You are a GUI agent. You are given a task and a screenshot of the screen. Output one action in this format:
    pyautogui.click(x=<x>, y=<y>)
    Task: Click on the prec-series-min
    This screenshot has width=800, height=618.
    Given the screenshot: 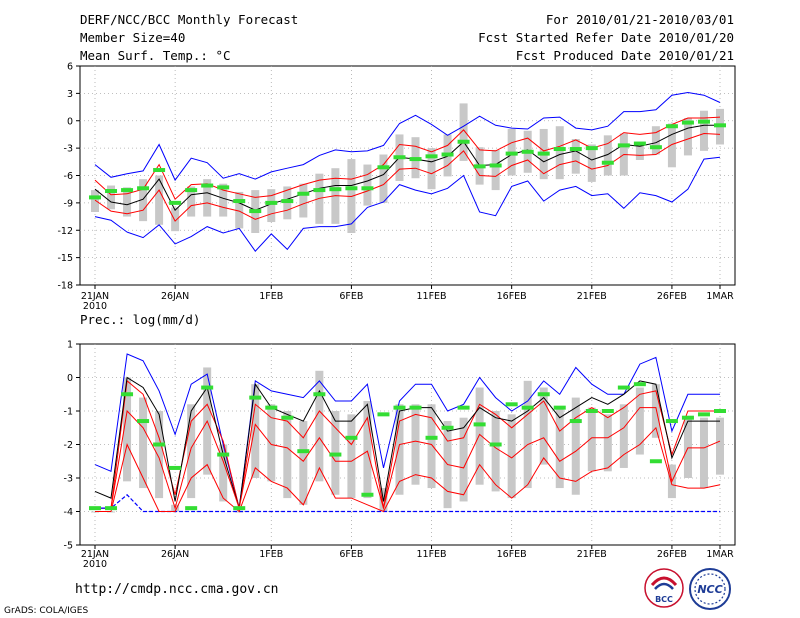 What is the action you would take?
    pyautogui.click(x=407, y=503)
    